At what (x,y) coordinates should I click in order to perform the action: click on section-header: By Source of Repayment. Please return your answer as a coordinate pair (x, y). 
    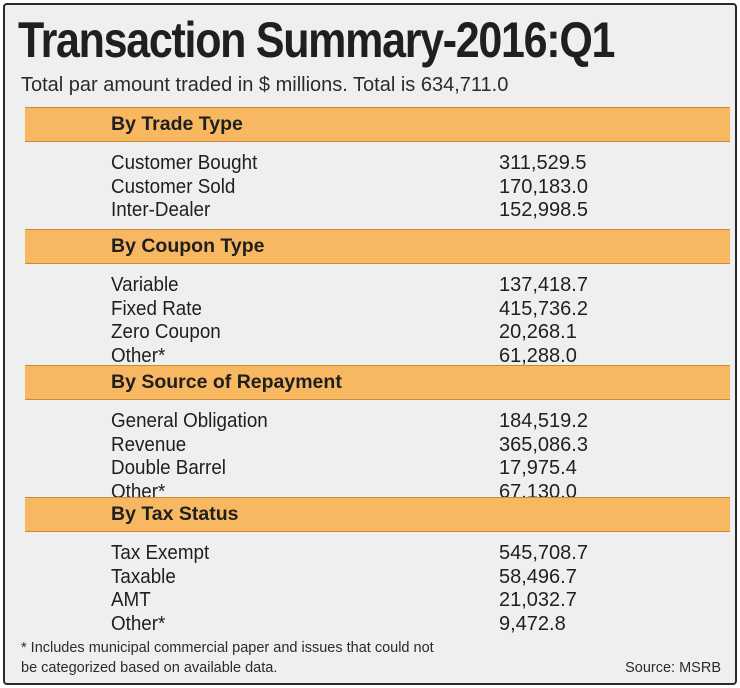
    Looking at the image, I should click on (377, 382).